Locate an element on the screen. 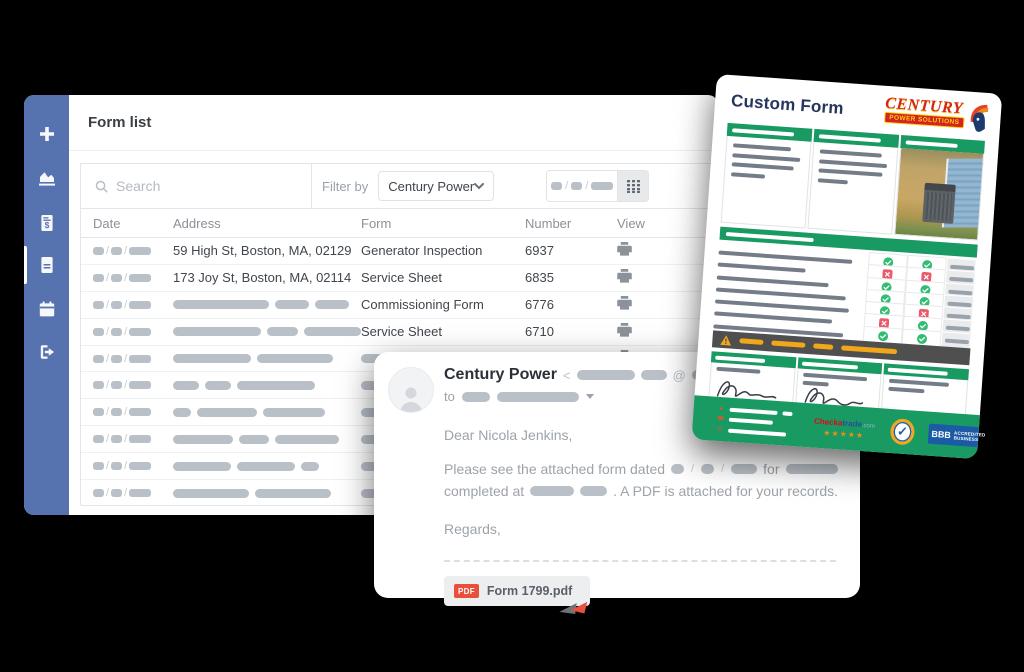 The height and width of the screenshot is (672, 1024). filter-by-label: Filter by is located at coordinates (345, 186).